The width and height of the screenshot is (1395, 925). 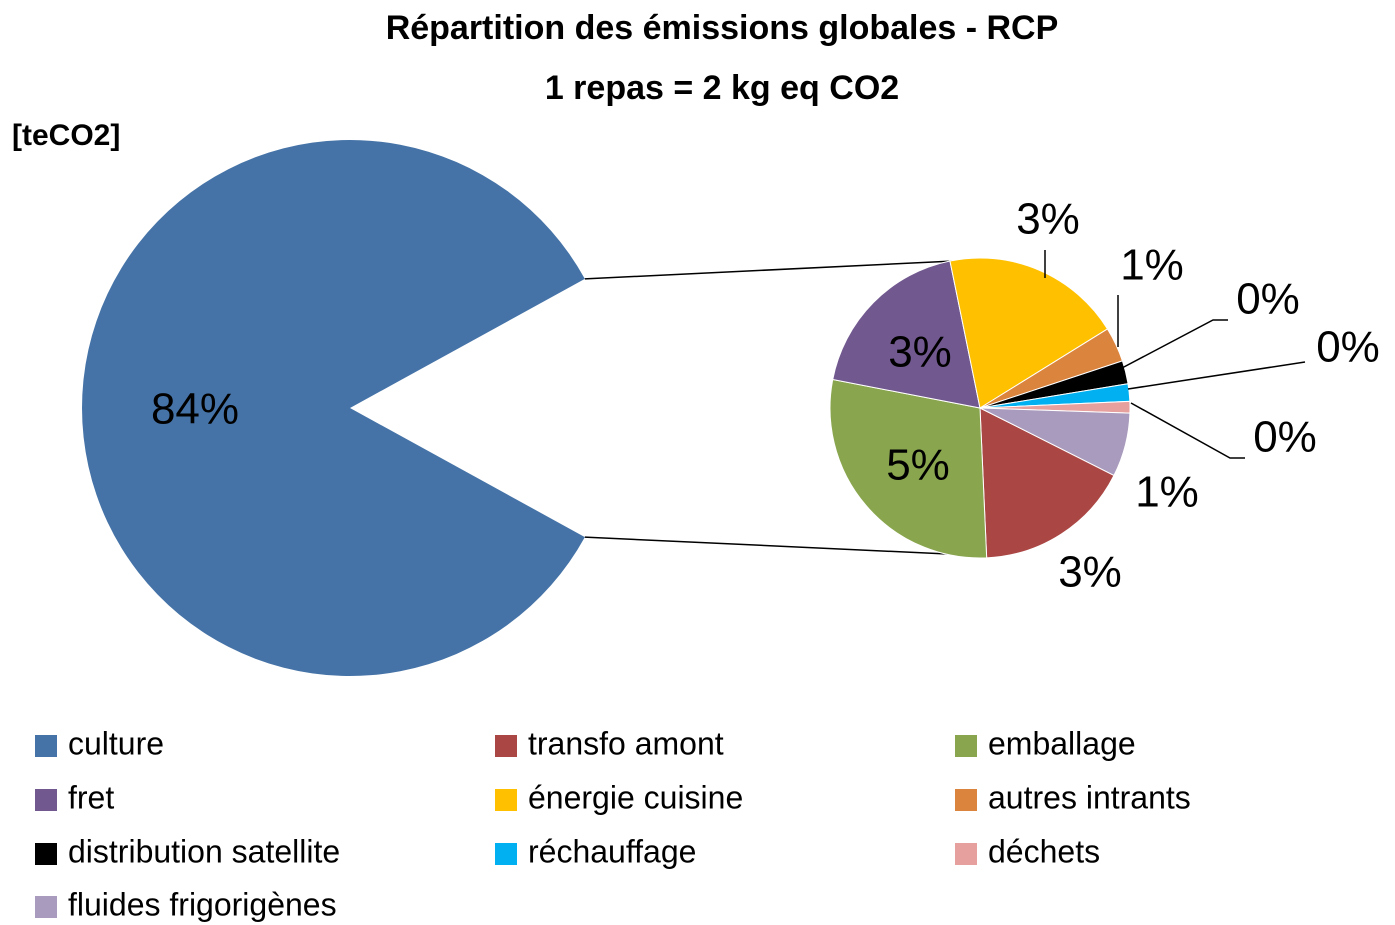 I want to click on legend-label: fluides frigorigènes, so click(x=202, y=904).